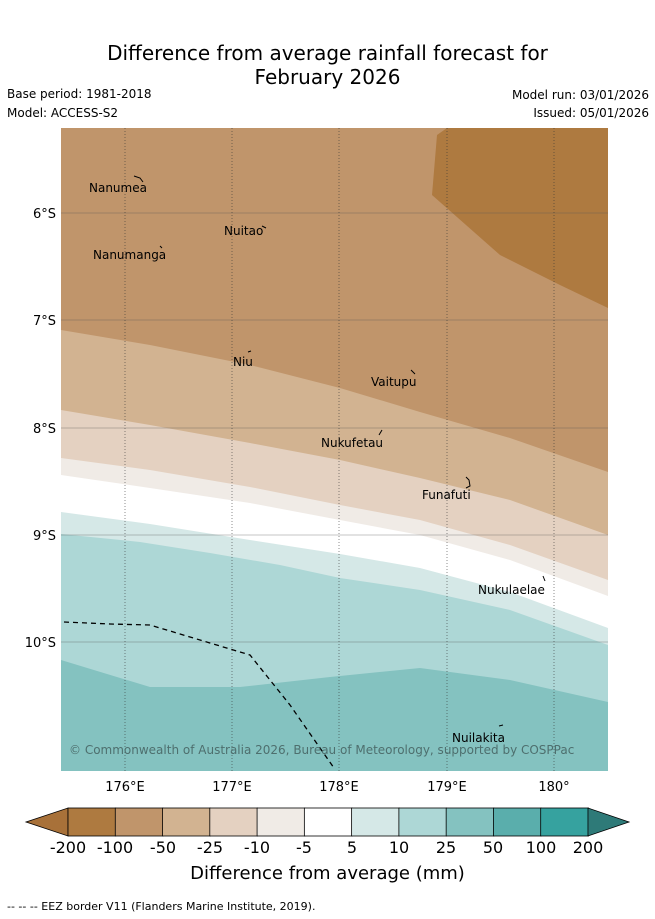  I want to click on island-label: Nuilakita, so click(478, 738).